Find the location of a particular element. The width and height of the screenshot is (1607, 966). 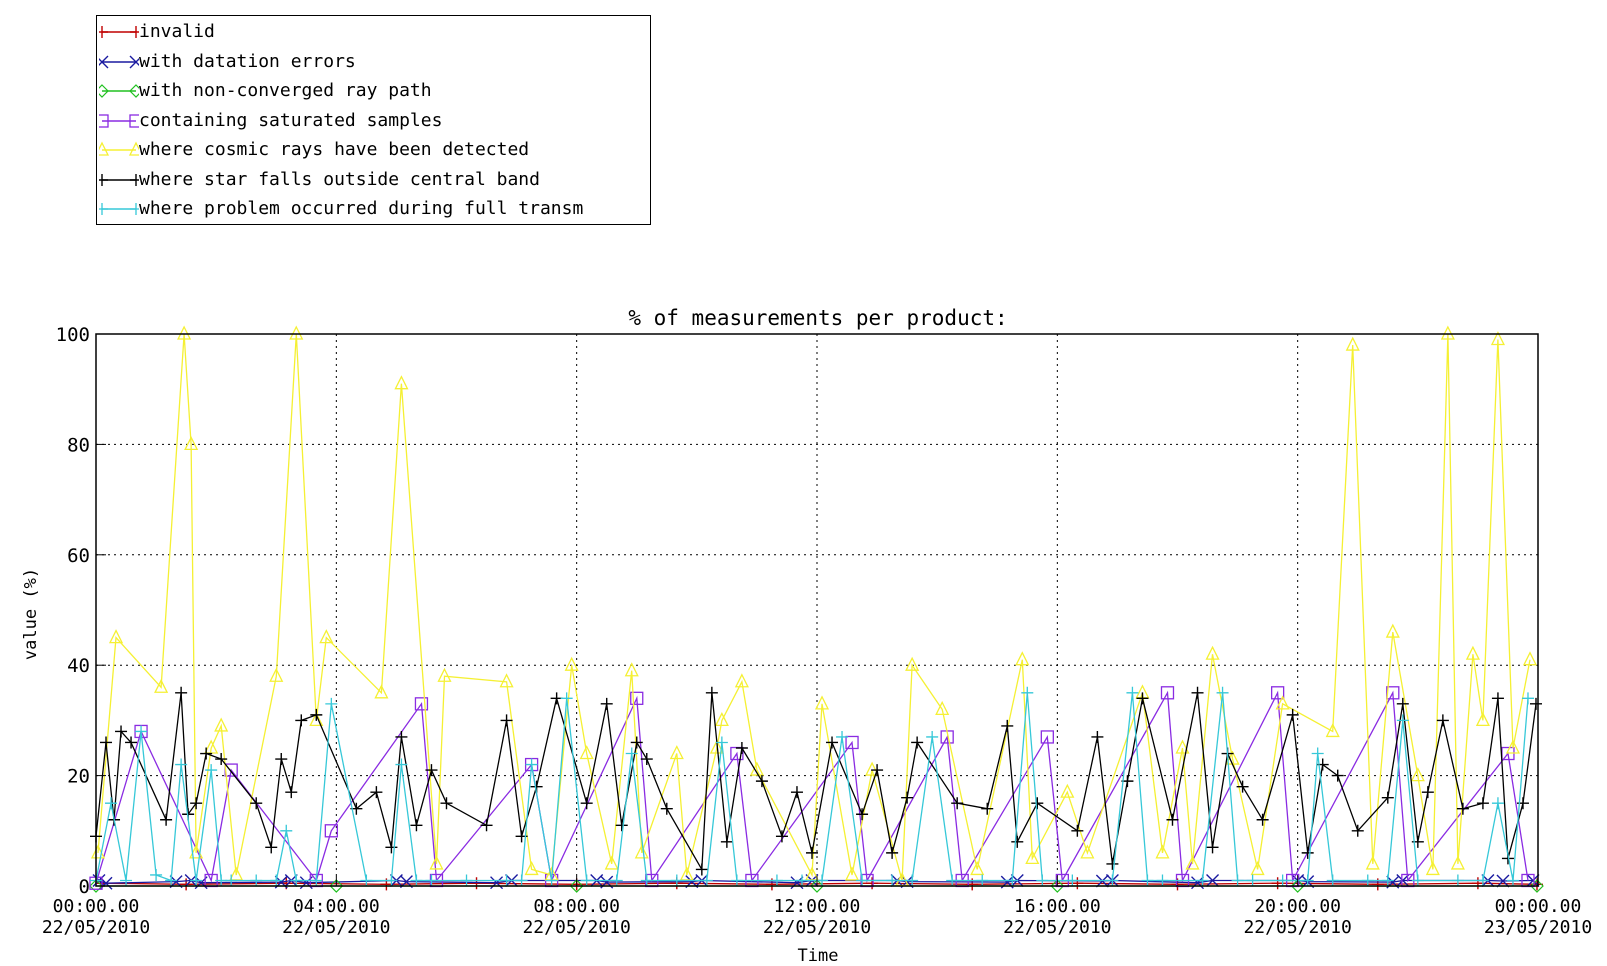

legend-entry: where star falls outside central band is located at coordinates (373, 180).